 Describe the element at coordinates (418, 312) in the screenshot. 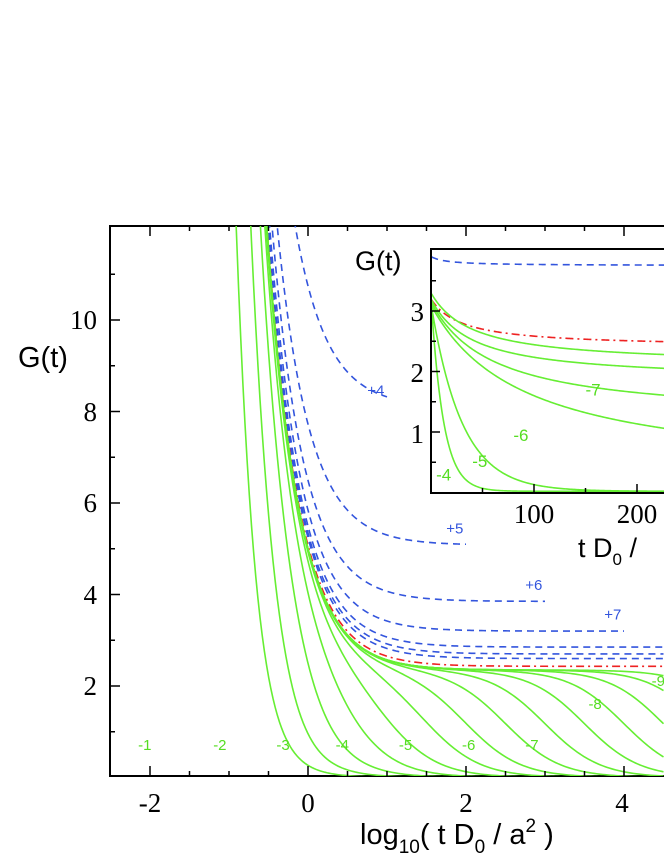

I see `inset-y-tick-label-3: 3` at that location.